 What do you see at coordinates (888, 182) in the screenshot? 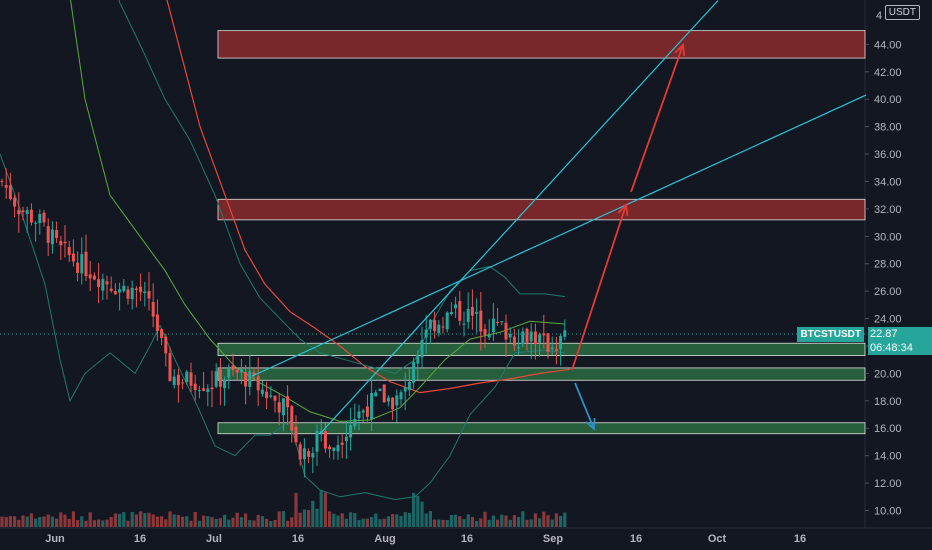
I see `y-tick-label: 34.00` at bounding box center [888, 182].